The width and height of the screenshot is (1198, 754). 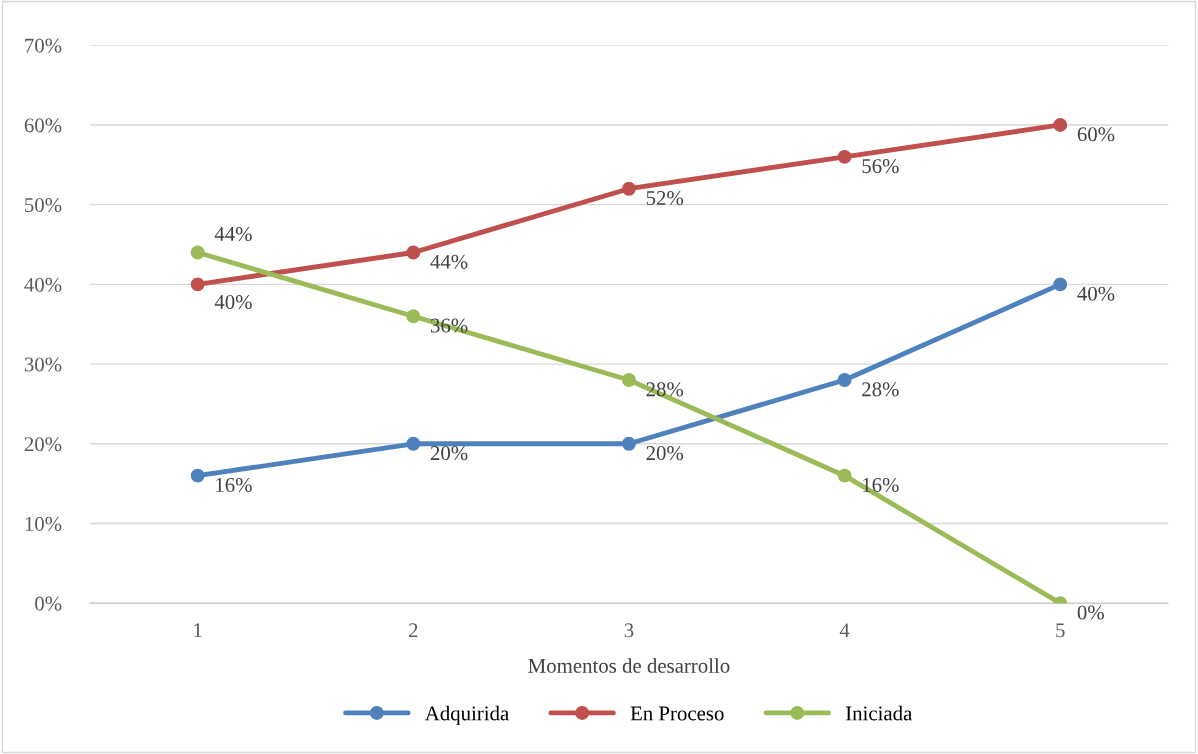 What do you see at coordinates (879, 713) in the screenshot?
I see `legend-label: Iniciada` at bounding box center [879, 713].